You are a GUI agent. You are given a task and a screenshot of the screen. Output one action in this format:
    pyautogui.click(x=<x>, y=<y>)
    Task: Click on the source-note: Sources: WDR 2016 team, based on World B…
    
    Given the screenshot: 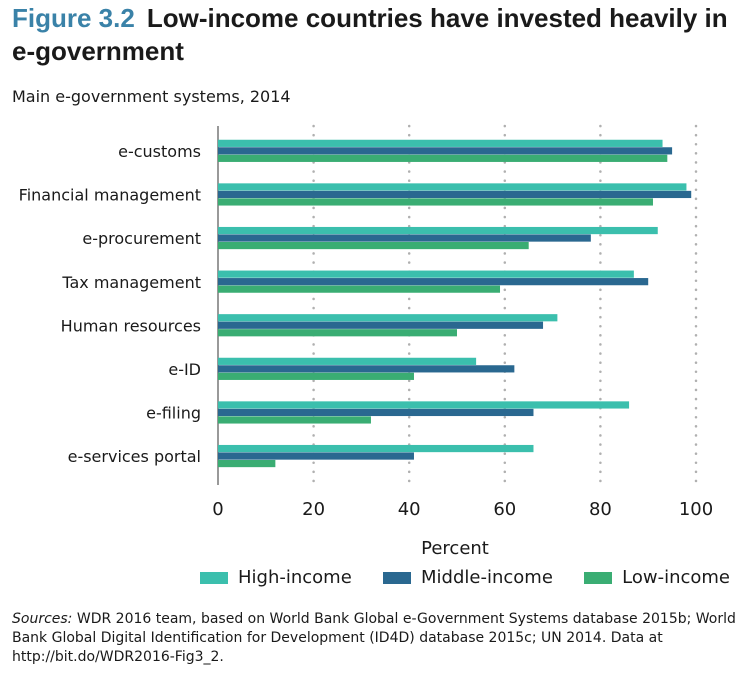 What is the action you would take?
    pyautogui.click(x=379, y=638)
    